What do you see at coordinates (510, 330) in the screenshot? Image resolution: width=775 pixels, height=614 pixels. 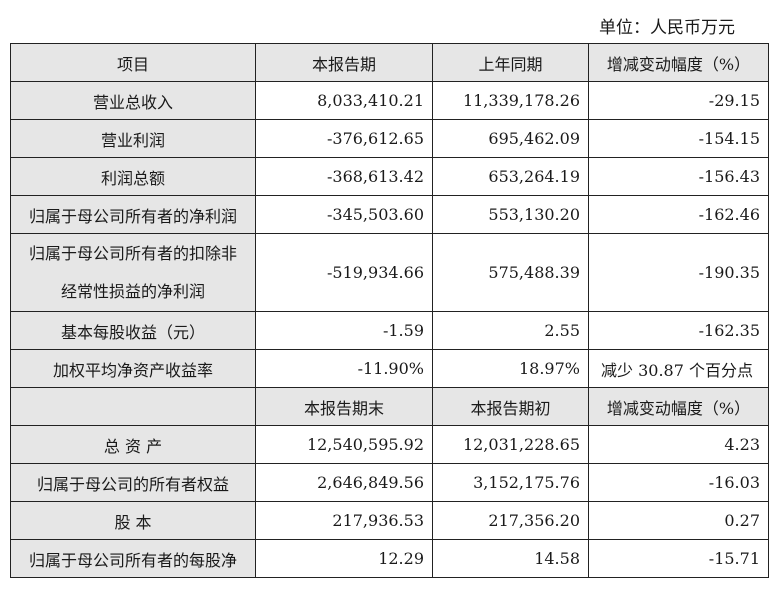 I see `prior-value: 2.55` at bounding box center [510, 330].